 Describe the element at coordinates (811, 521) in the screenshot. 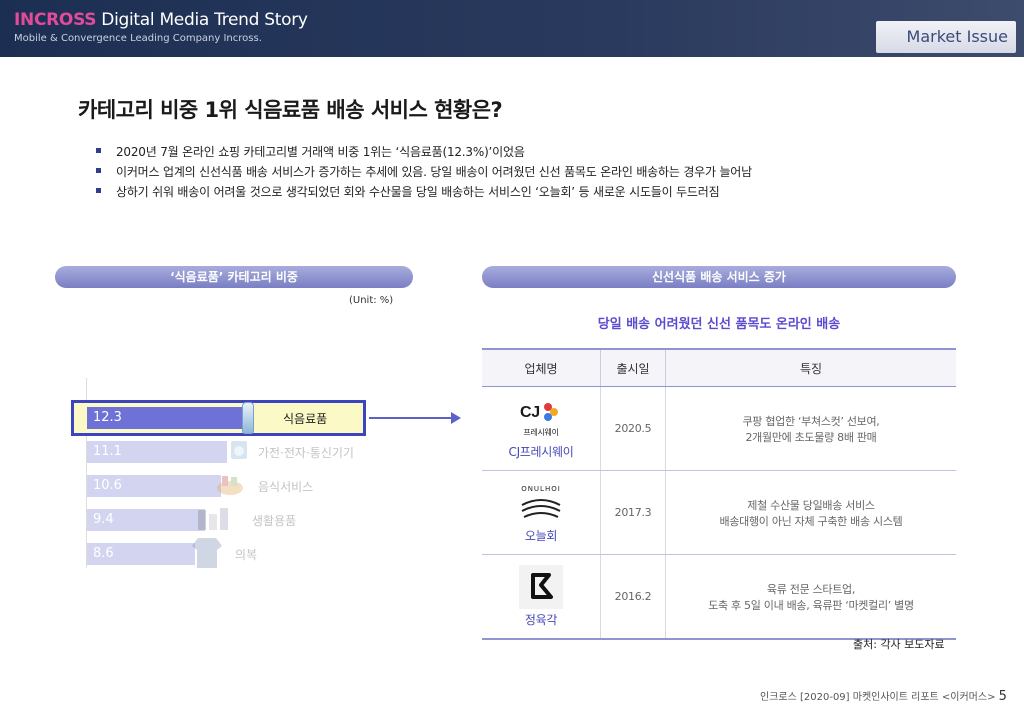

I see `feature-line: 배송대행이 아닌 자체 구축한 배송 시스템` at that location.